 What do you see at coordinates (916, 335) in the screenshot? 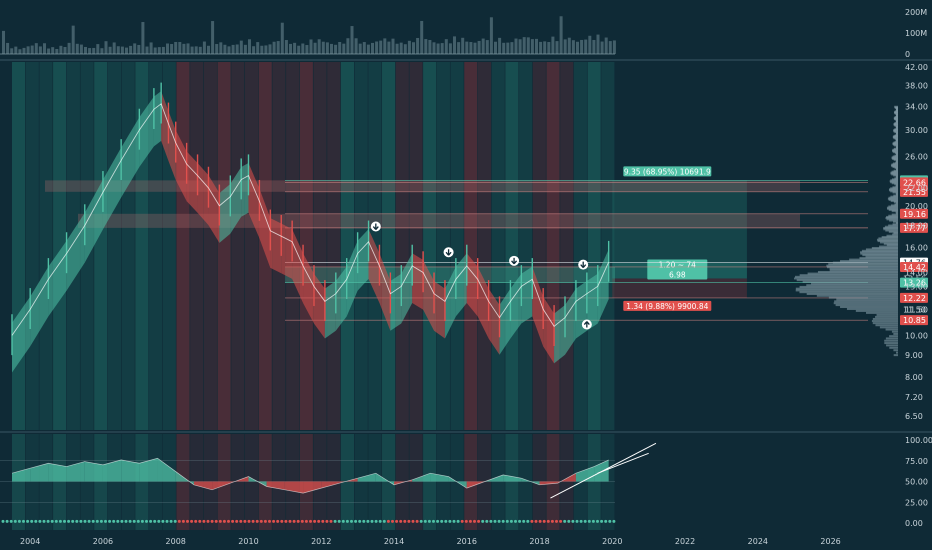
I see `price-axis-label: 10.00` at bounding box center [916, 335].